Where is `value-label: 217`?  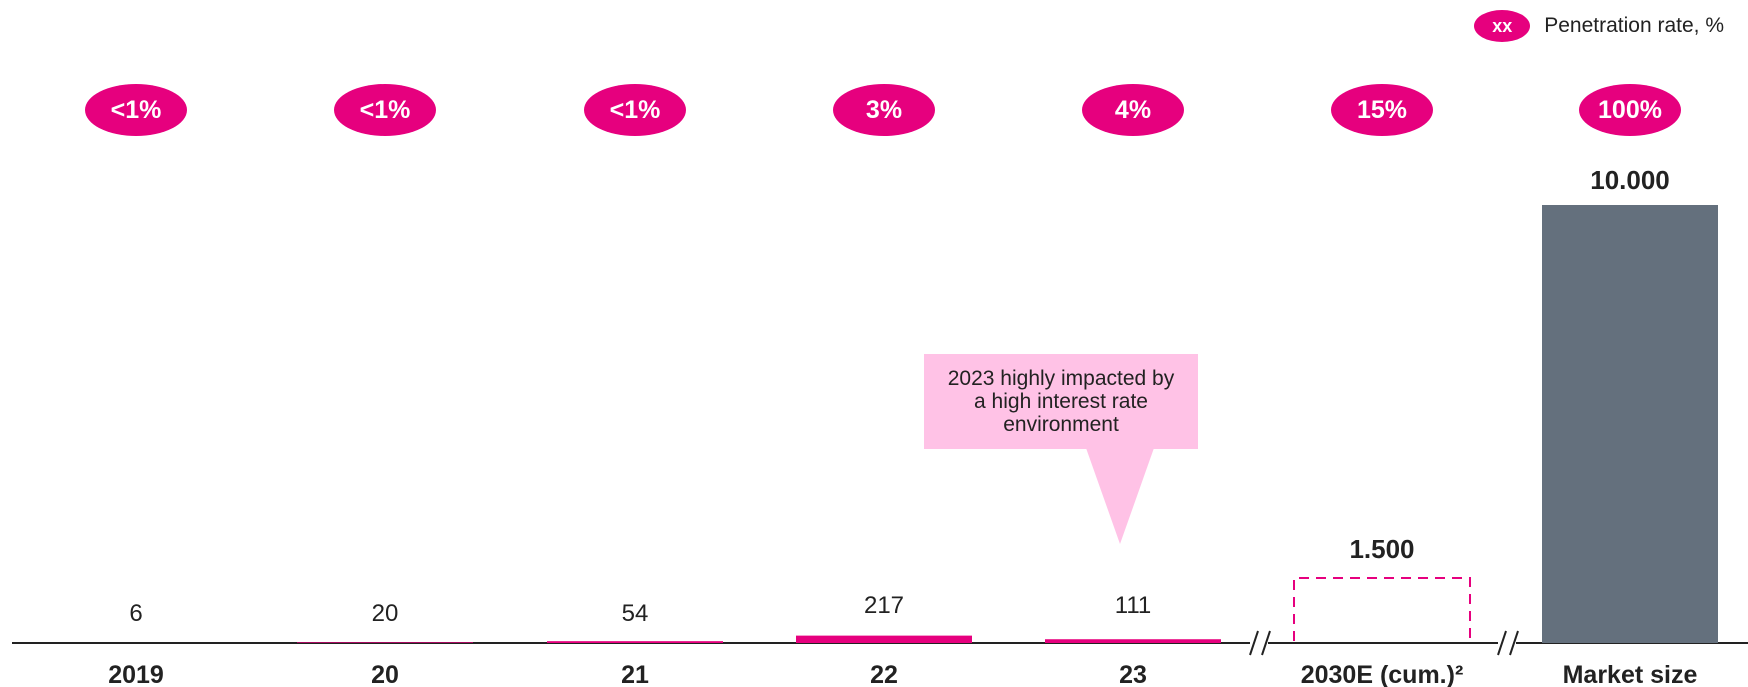
value-label: 217 is located at coordinates (884, 605).